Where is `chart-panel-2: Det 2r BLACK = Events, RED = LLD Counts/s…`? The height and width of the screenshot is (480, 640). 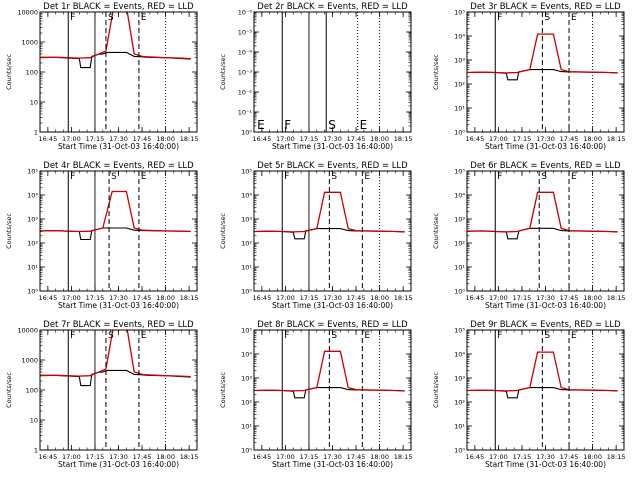 chart-panel-2: Det 2r BLACK = Events, RED = LLD Counts/s… is located at coordinates (316, 76).